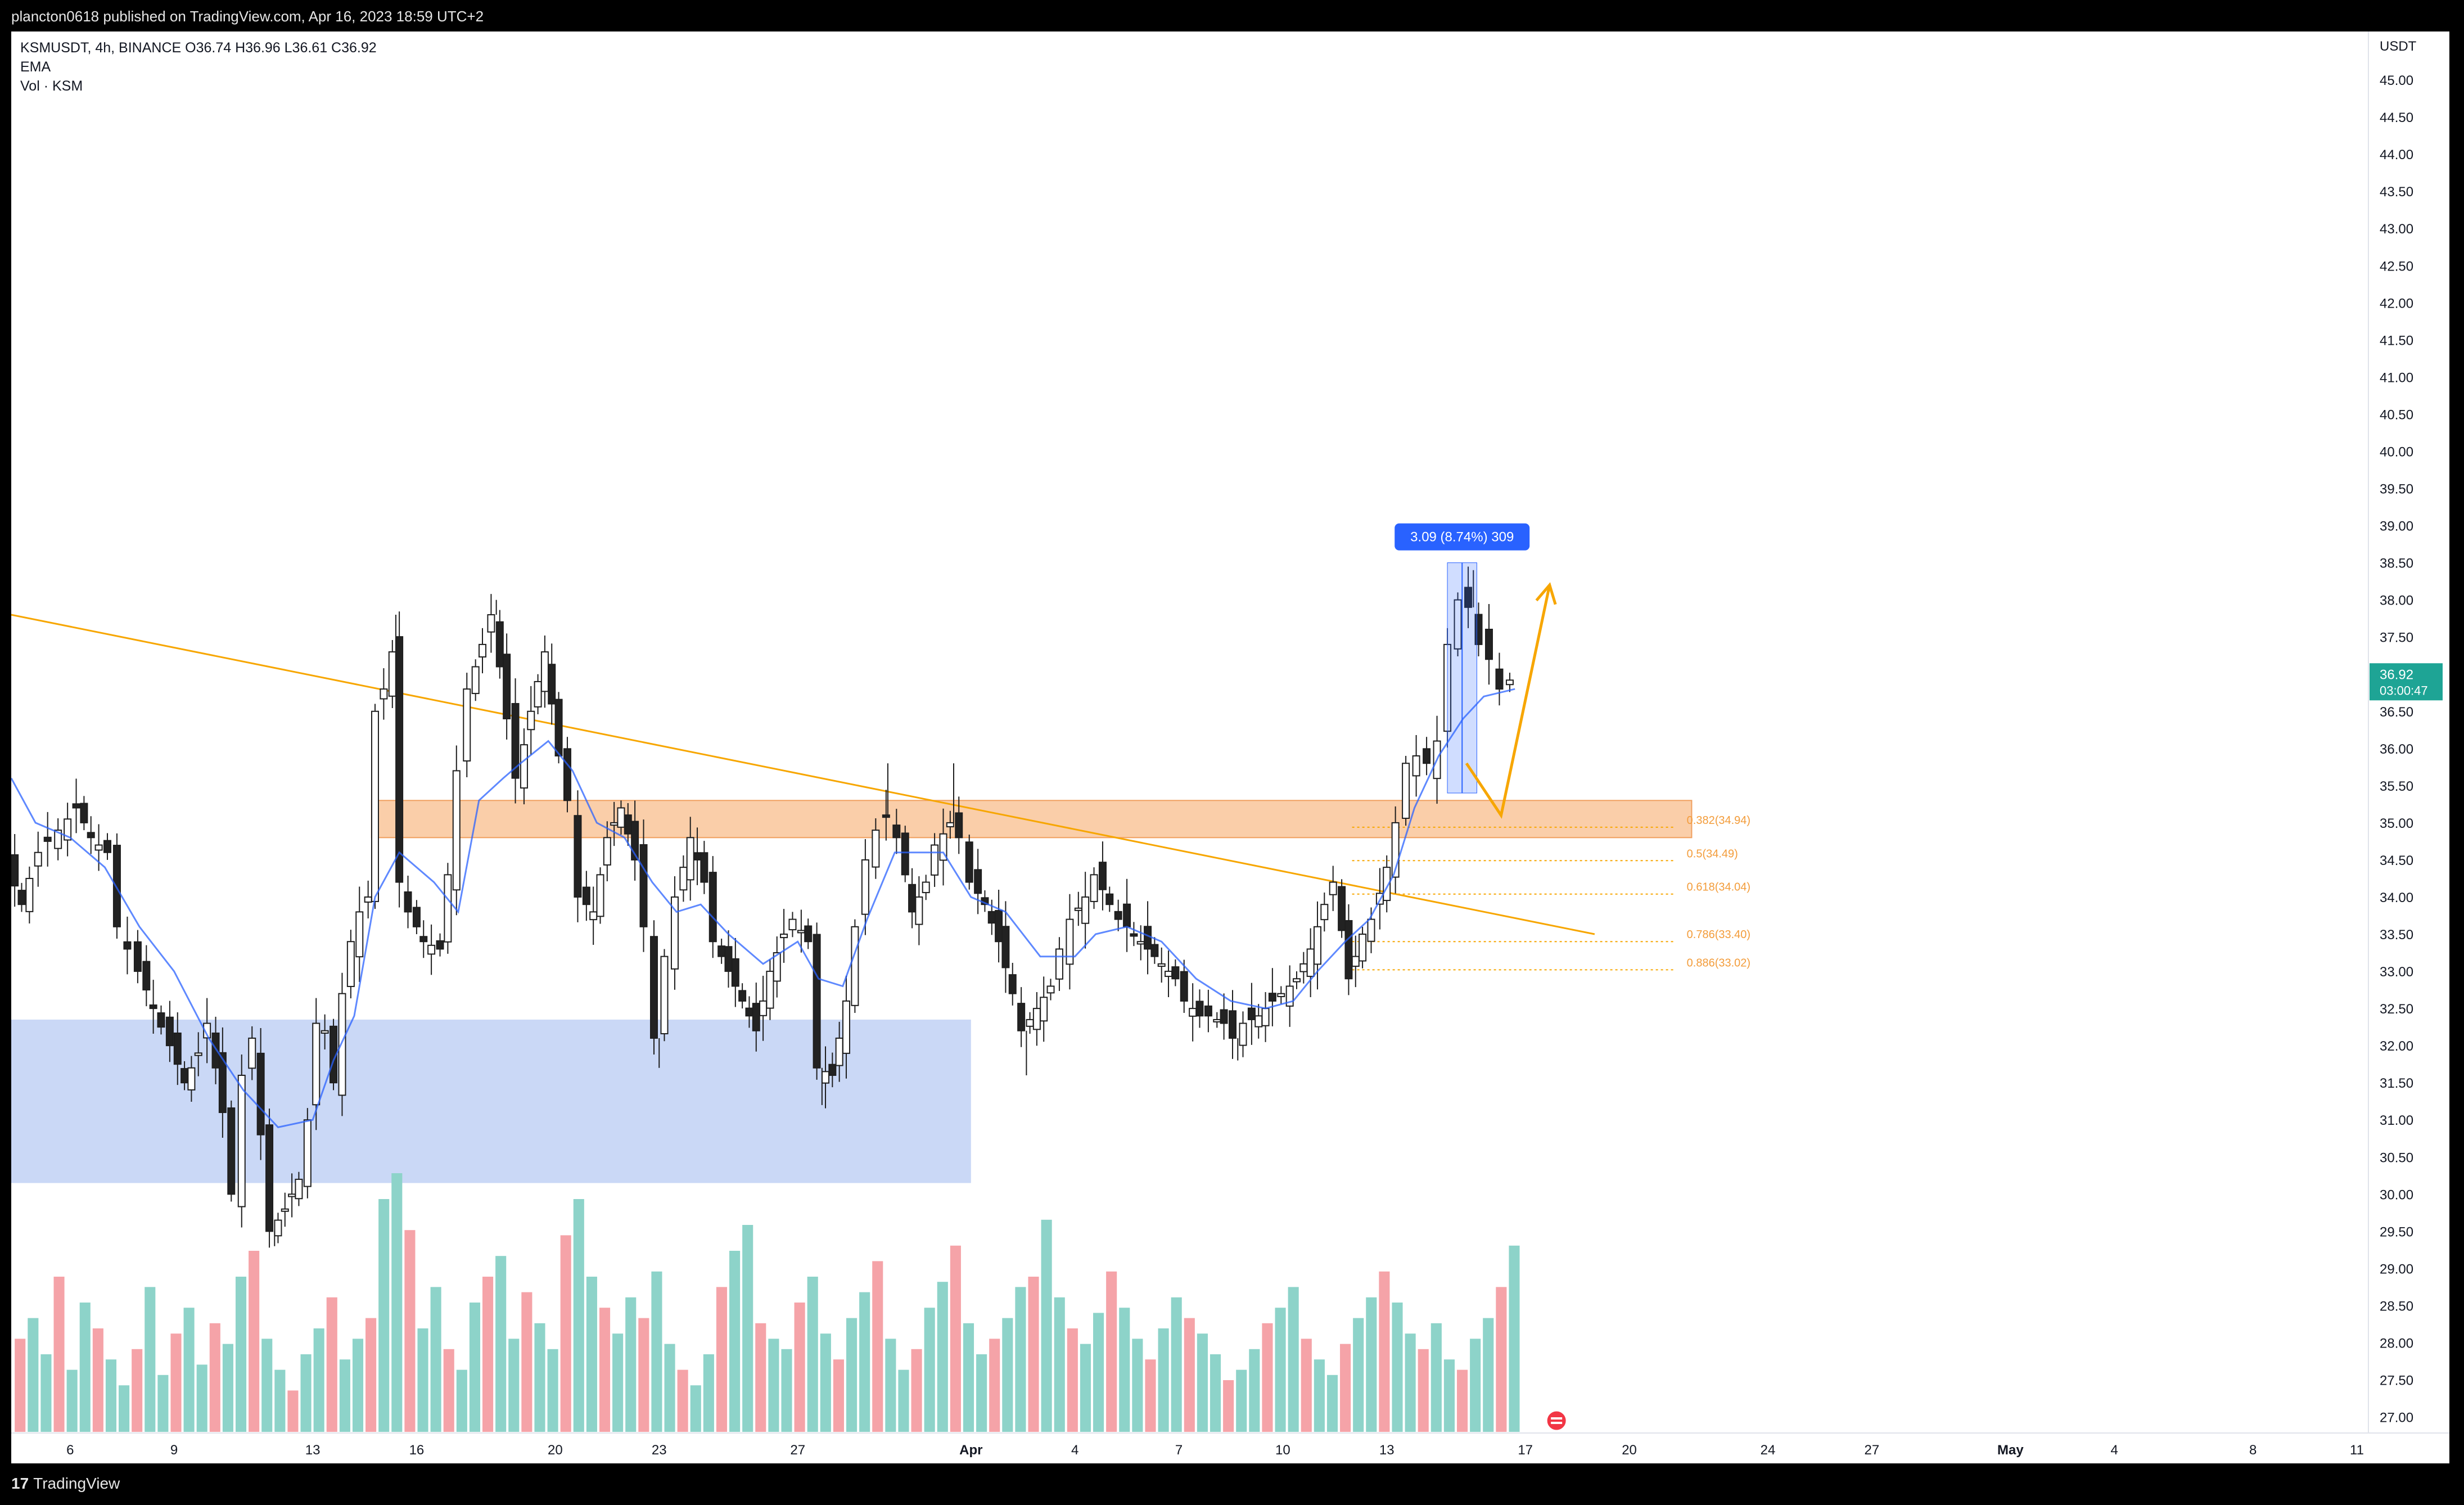 The height and width of the screenshot is (1505, 2464). Describe the element at coordinates (2396, 1343) in the screenshot. I see `price-axis-tick: 28.00` at that location.